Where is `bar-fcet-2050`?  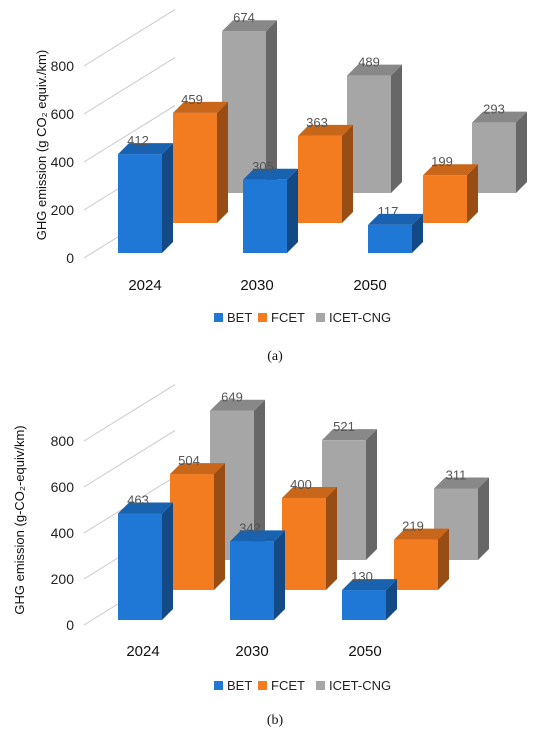
bar-fcet-2050 is located at coordinates (421, 559).